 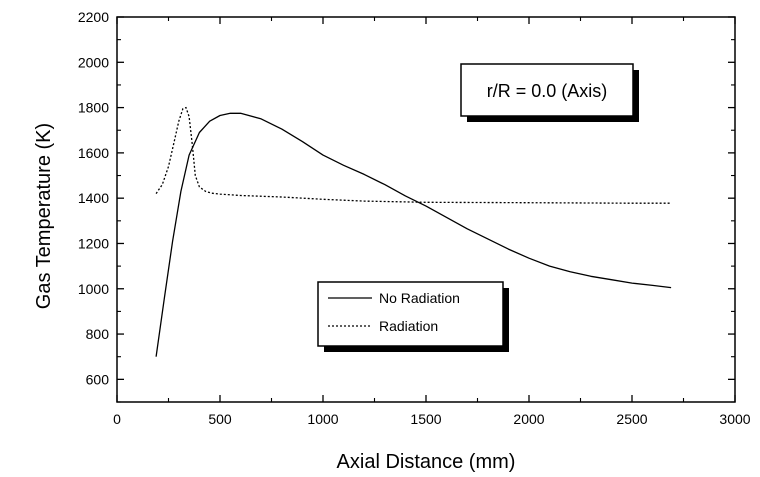 What do you see at coordinates (734, 419) in the screenshot?
I see `x-tick-label: 3000` at bounding box center [734, 419].